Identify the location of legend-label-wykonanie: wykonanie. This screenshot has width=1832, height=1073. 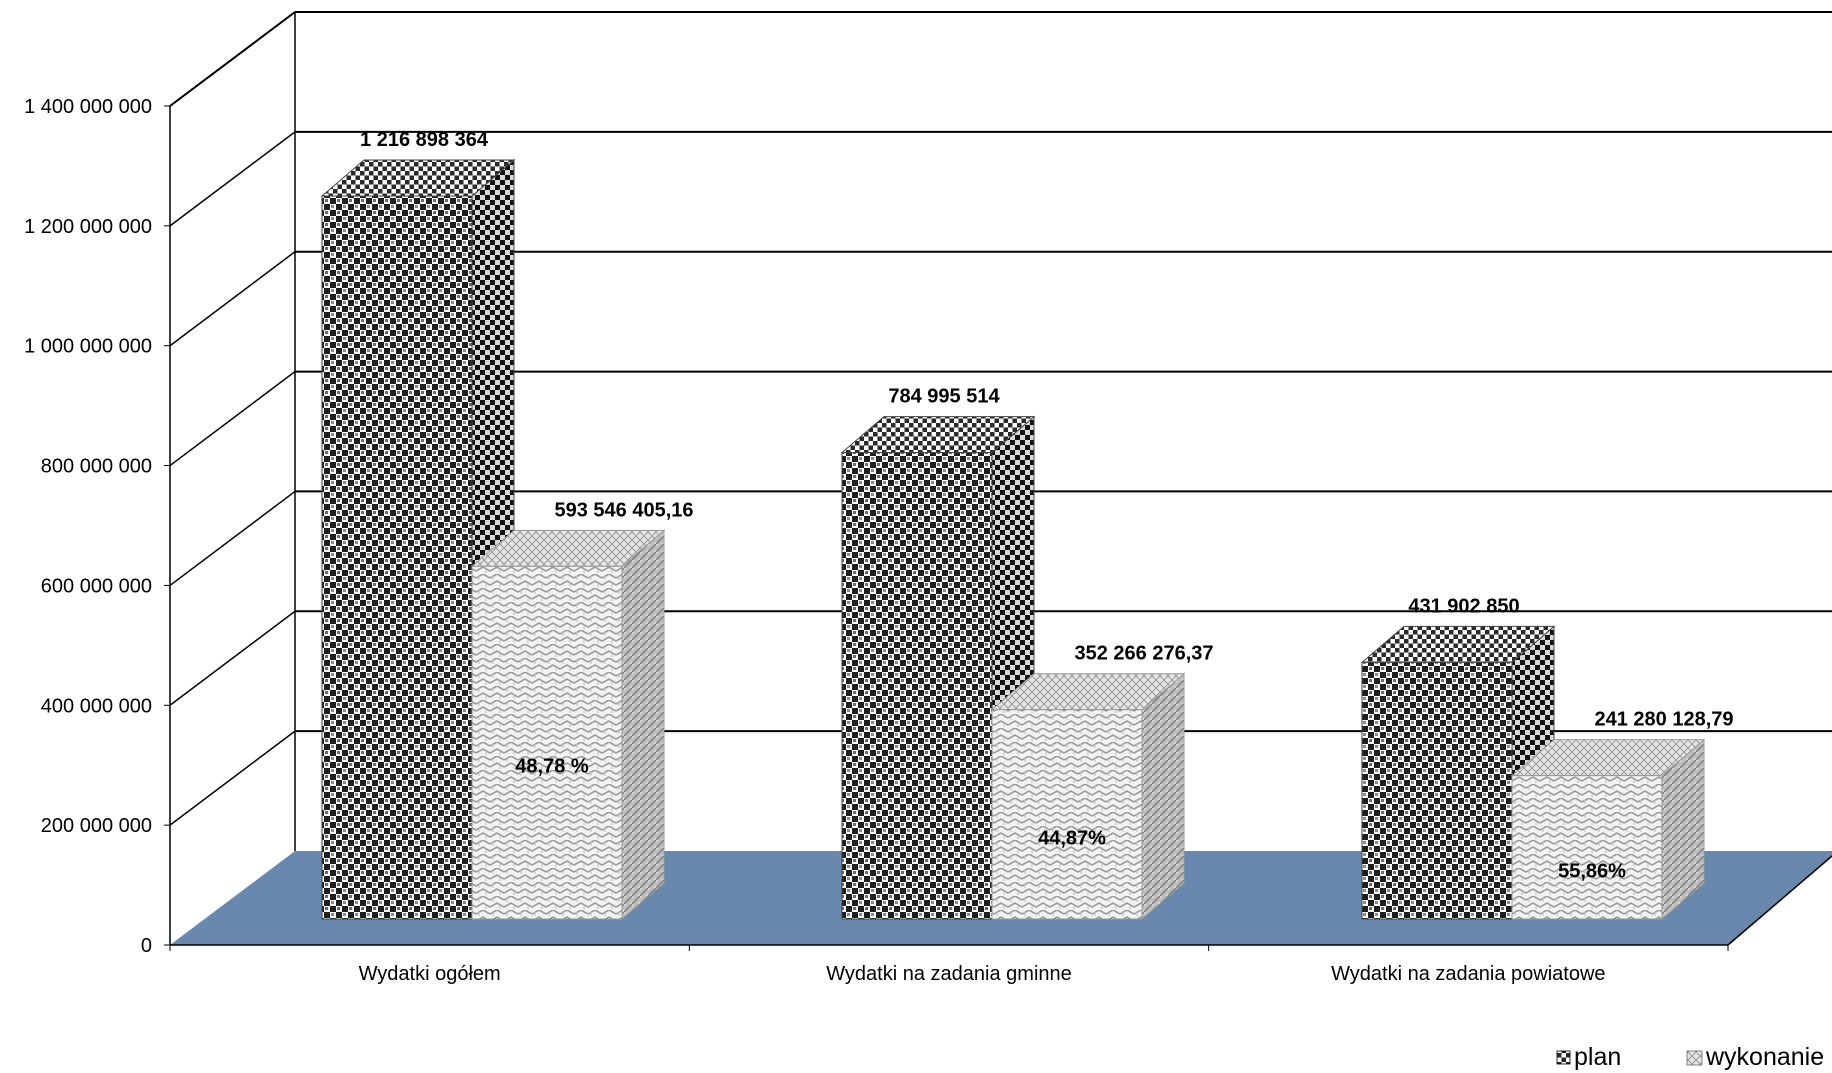
(1764, 1057).